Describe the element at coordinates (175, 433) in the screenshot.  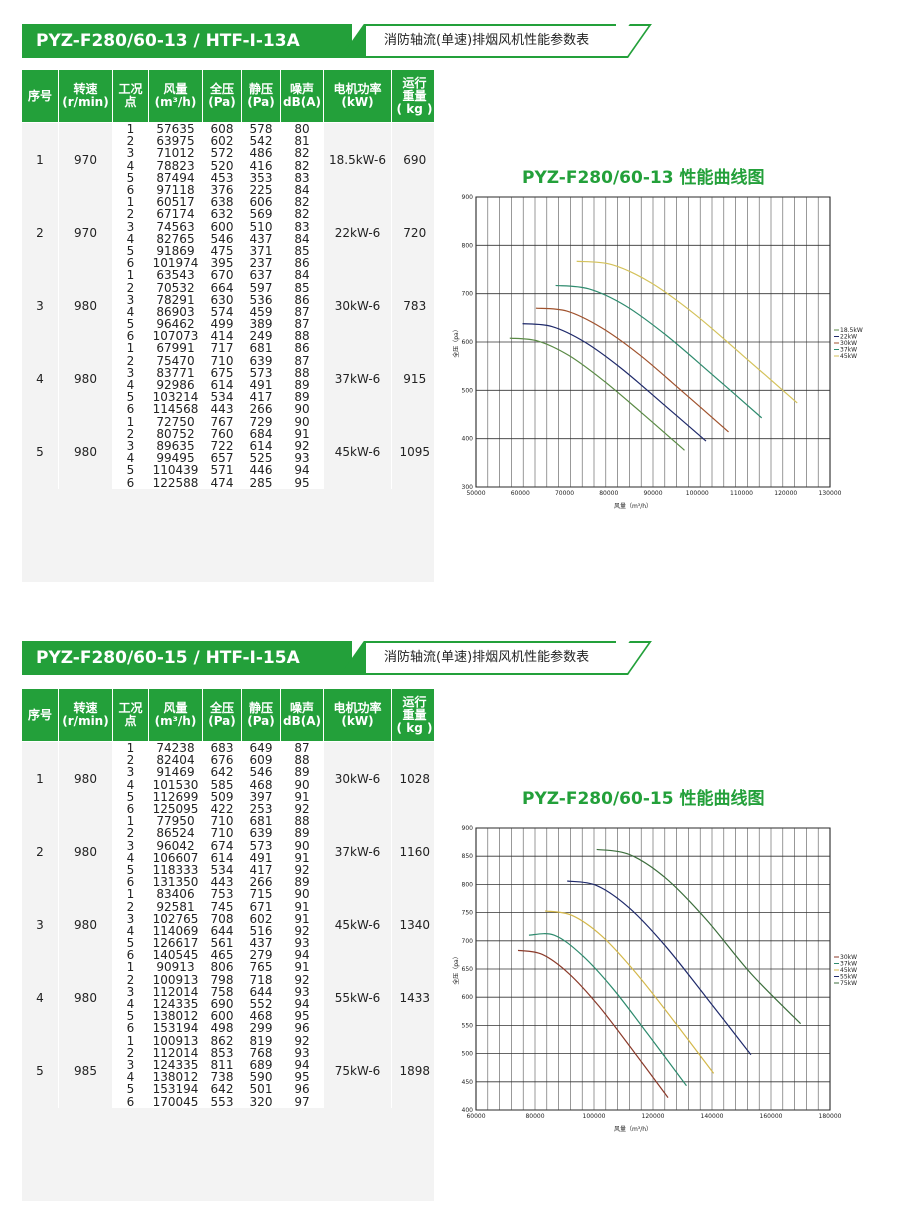
I see `airflow-cell: 80752` at that location.